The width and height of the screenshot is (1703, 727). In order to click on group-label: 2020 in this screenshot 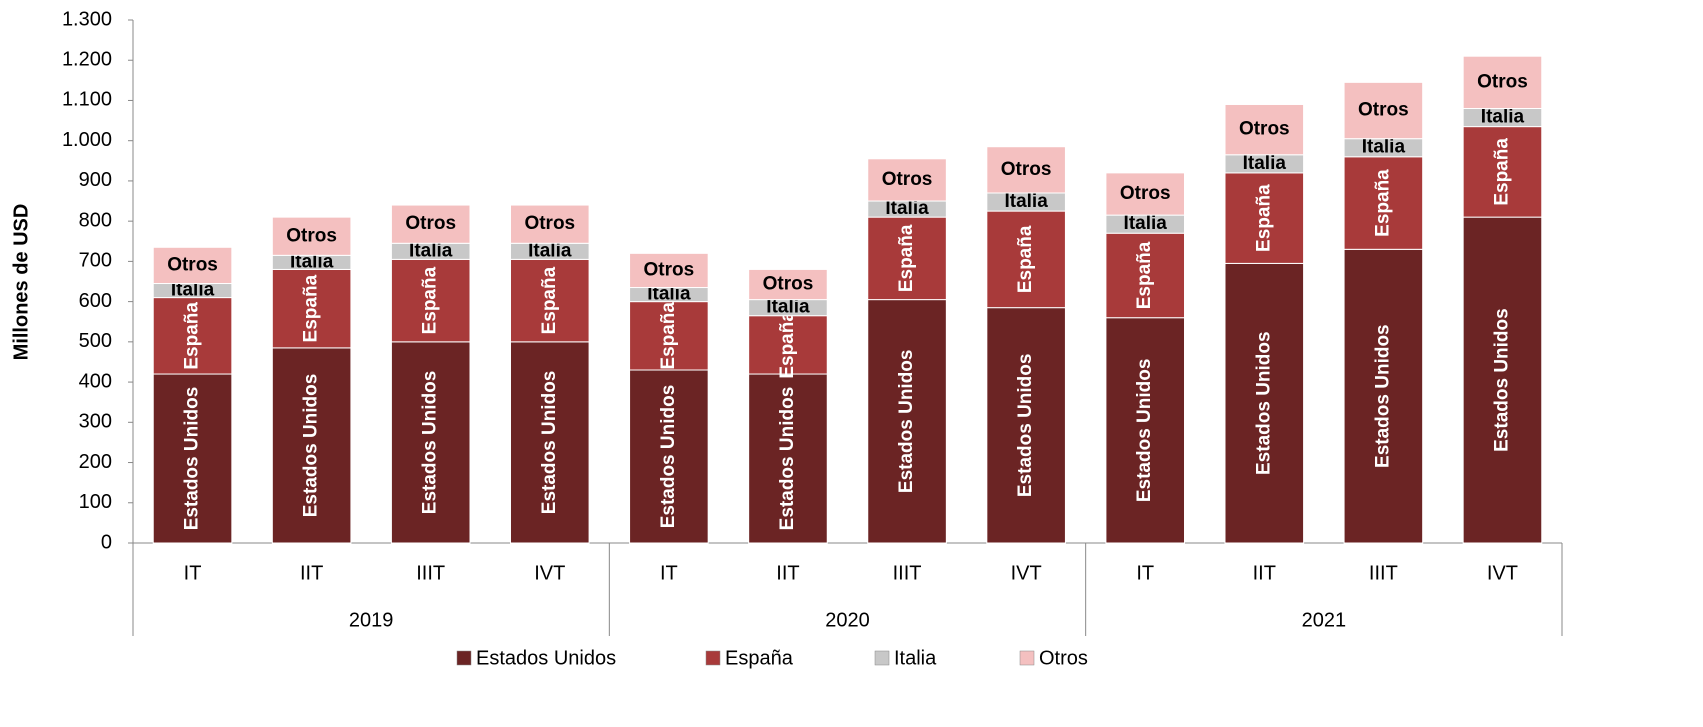, I will do `click(847, 620)`.